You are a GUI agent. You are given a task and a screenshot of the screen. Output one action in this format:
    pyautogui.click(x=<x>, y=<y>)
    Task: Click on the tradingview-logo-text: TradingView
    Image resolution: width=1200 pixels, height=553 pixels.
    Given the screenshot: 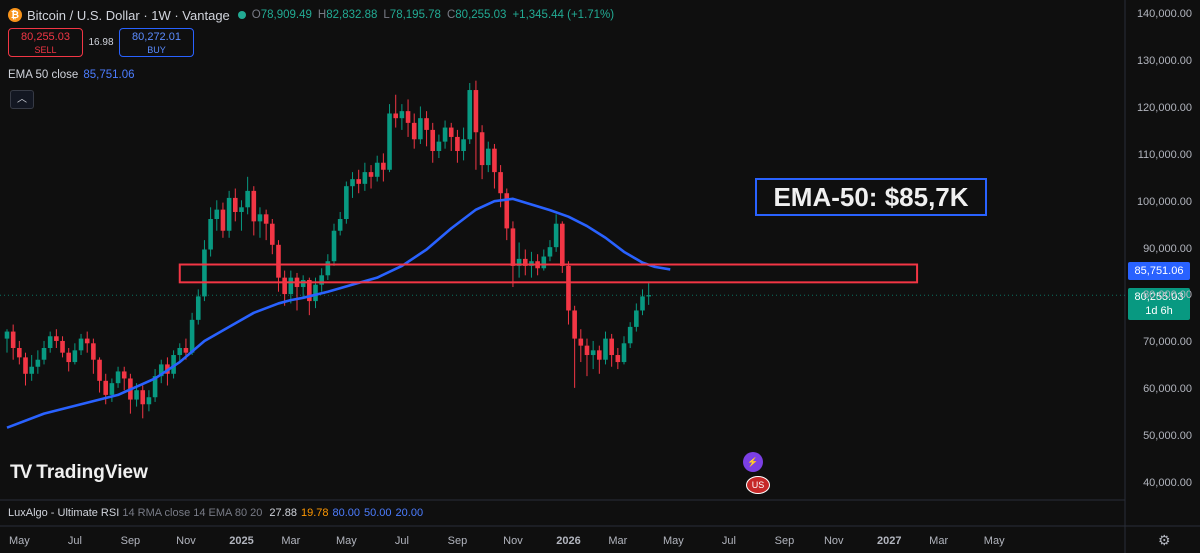 What is the action you would take?
    pyautogui.click(x=92, y=472)
    